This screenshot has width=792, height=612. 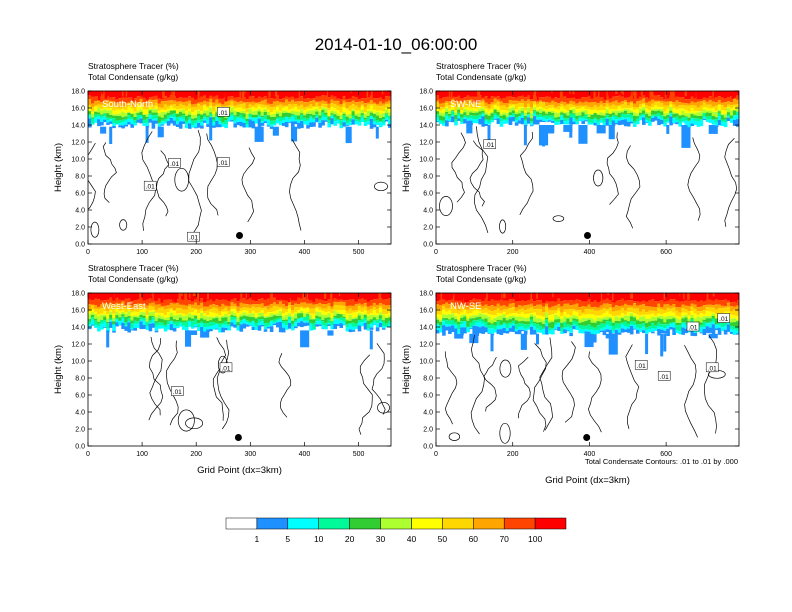 What do you see at coordinates (426, 92) in the screenshot?
I see `y-tick-label: 18.0` at bounding box center [426, 92].